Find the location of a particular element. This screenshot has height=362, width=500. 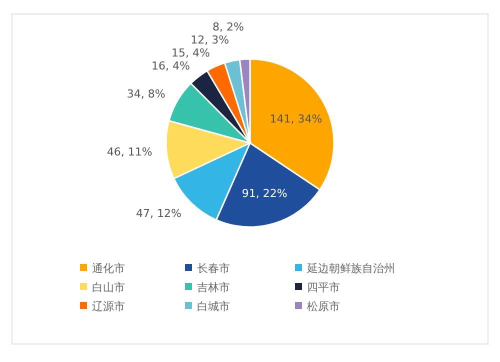

legend-label: 通化市 is located at coordinates (108, 268).